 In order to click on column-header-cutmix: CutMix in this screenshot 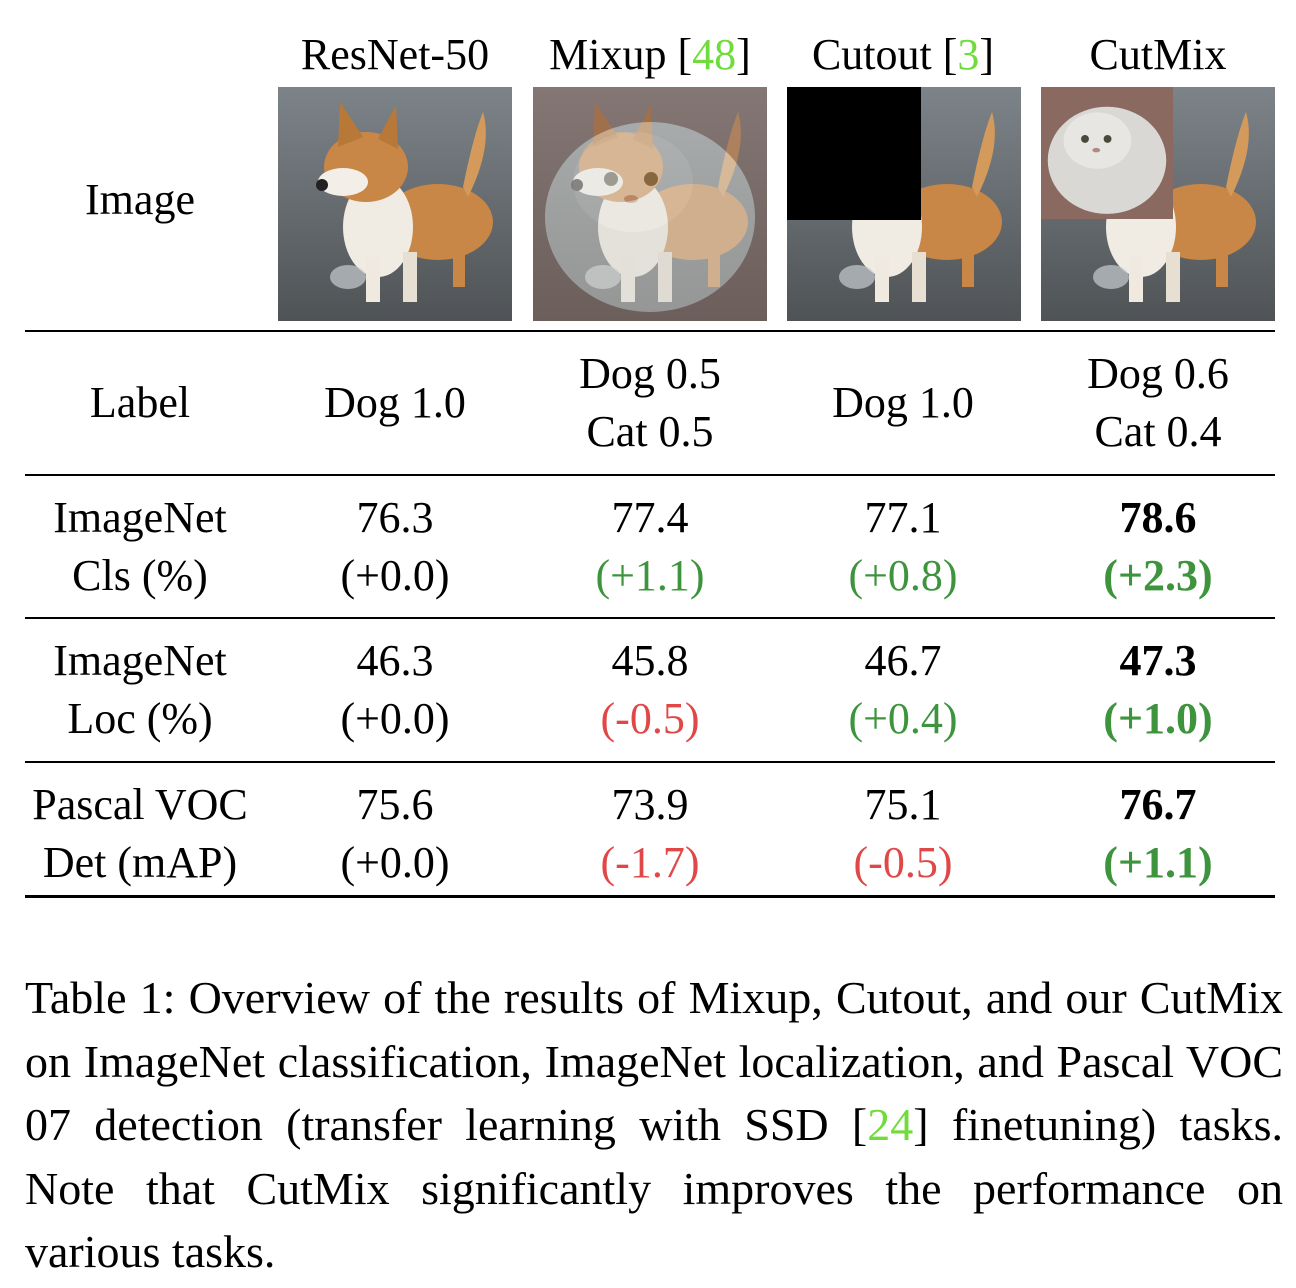, I will do `click(1158, 54)`.